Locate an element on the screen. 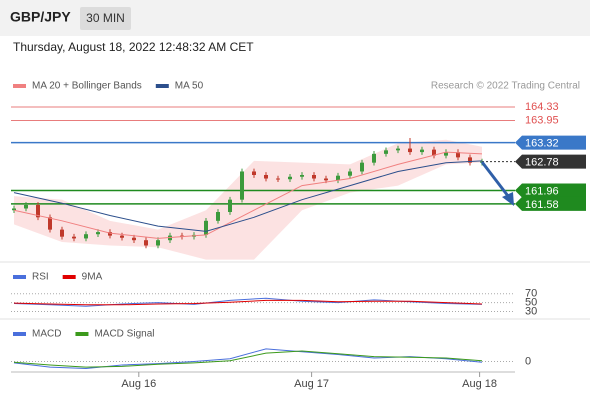 This screenshot has height=400, width=590. level-label: 161.96 is located at coordinates (542, 191).